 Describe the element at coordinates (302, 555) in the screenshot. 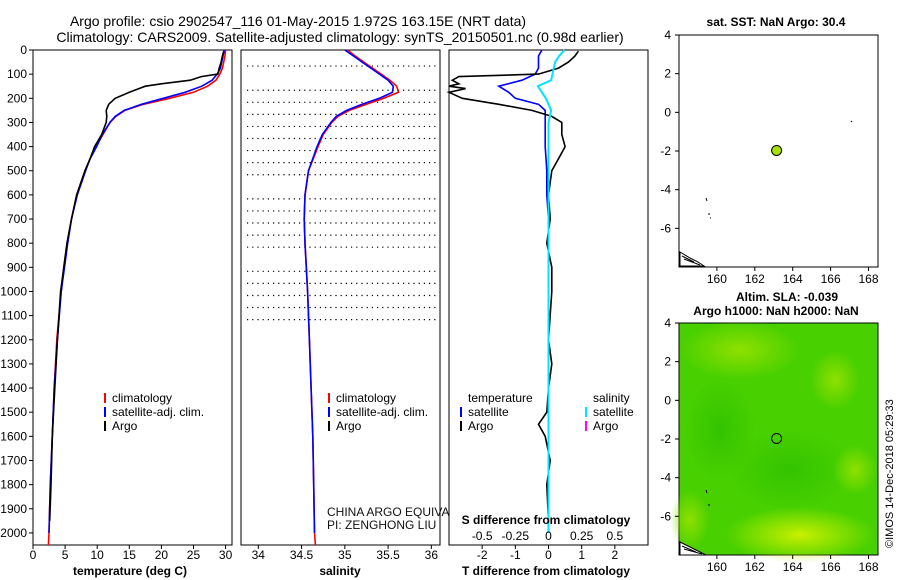

I see `salinity-tick-label: 34.5` at that location.